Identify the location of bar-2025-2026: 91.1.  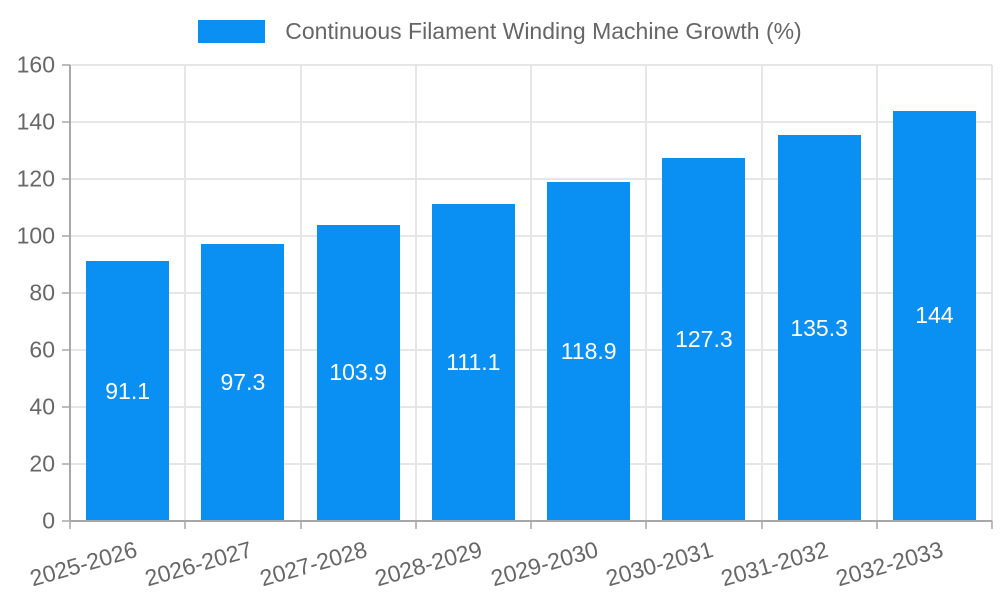
(128, 391).